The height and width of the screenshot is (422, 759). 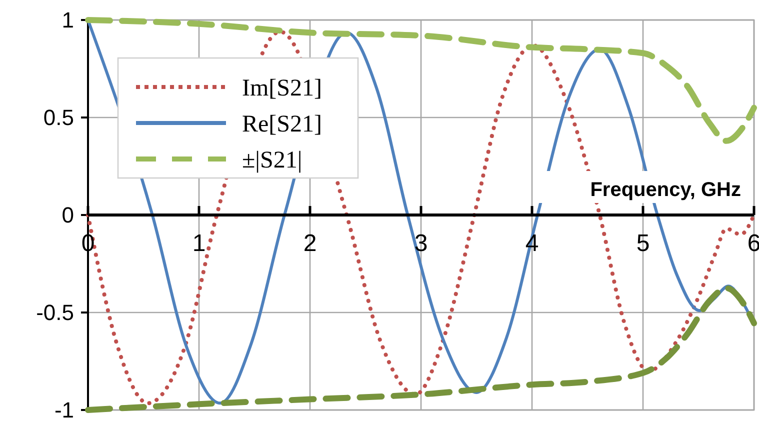 What do you see at coordinates (55, 313) in the screenshot?
I see `y-tick-label: -0.5` at bounding box center [55, 313].